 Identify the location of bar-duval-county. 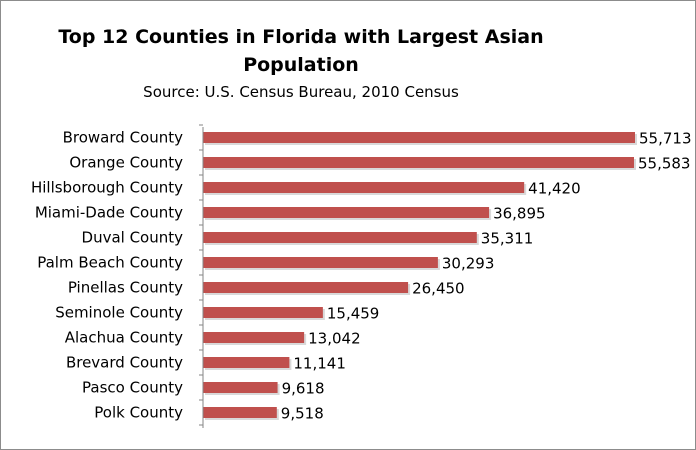
(340, 237).